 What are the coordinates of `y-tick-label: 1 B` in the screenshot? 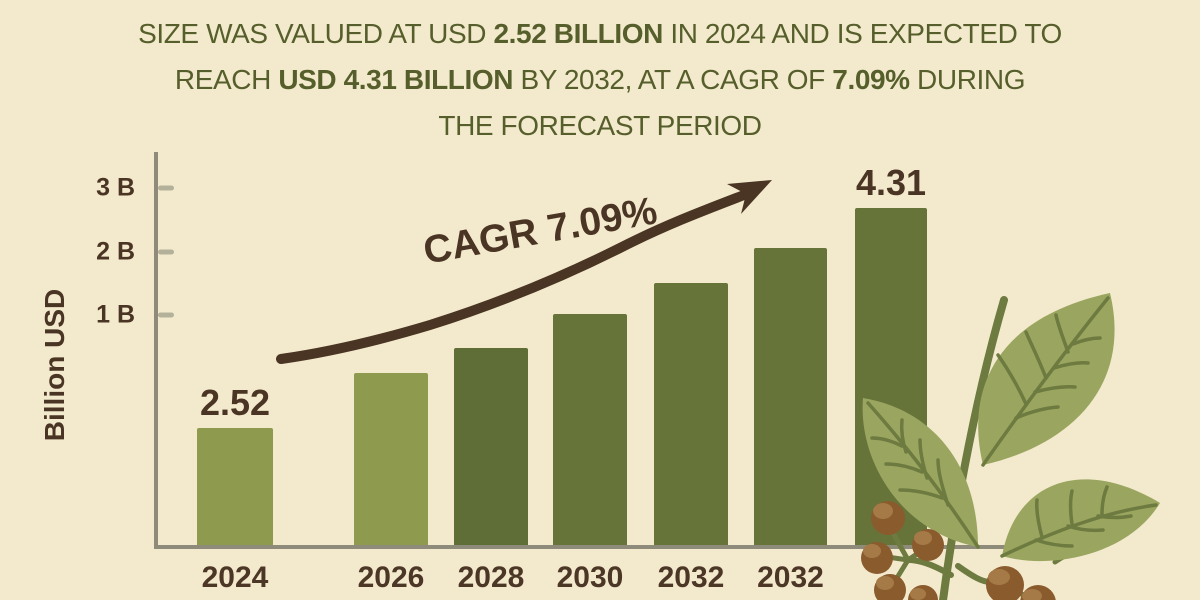 It's located at (115, 314).